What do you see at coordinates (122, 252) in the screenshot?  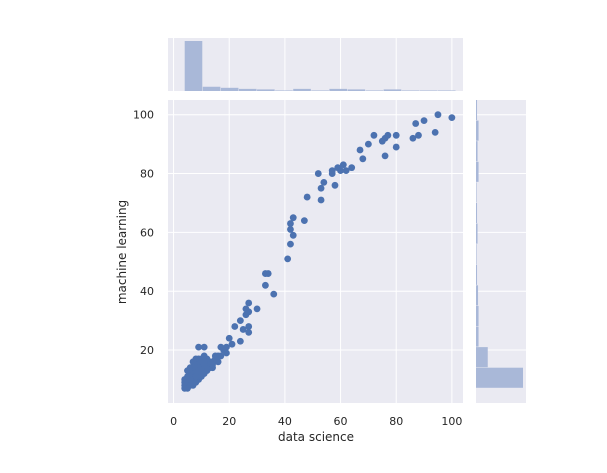 I see `y-axis-label: machine learning` at bounding box center [122, 252].